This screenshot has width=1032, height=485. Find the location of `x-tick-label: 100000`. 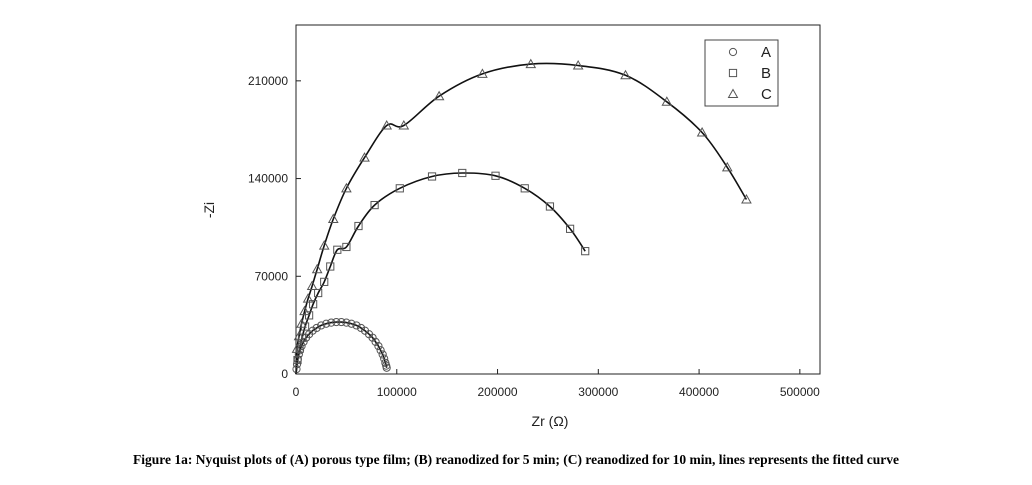

x-tick-label: 100000 is located at coordinates (397, 392).